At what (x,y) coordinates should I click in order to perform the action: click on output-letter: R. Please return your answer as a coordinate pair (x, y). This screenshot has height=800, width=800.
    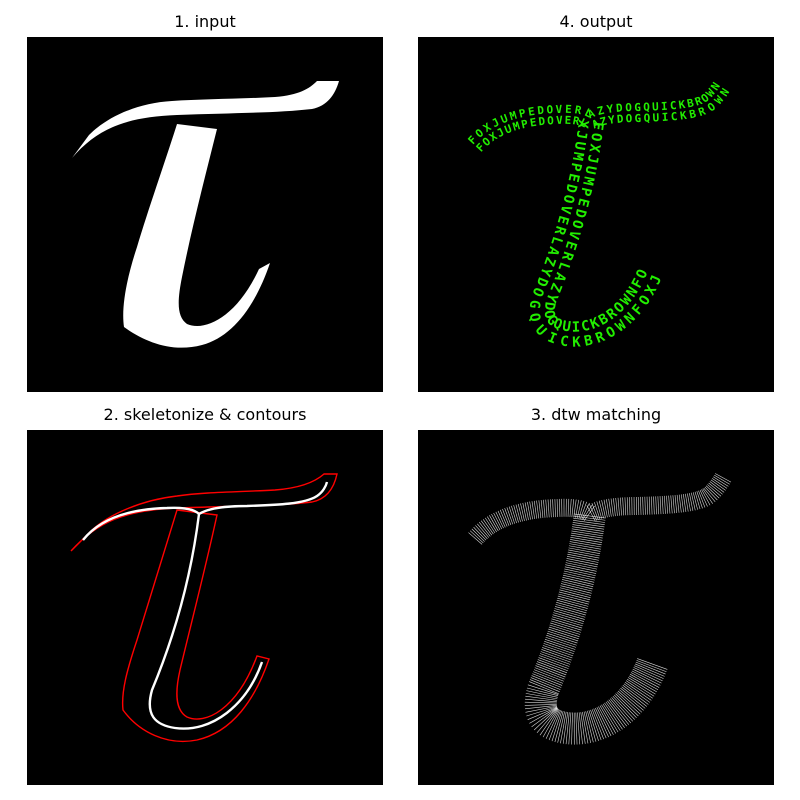
    Looking at the image, I should click on (698, 101).